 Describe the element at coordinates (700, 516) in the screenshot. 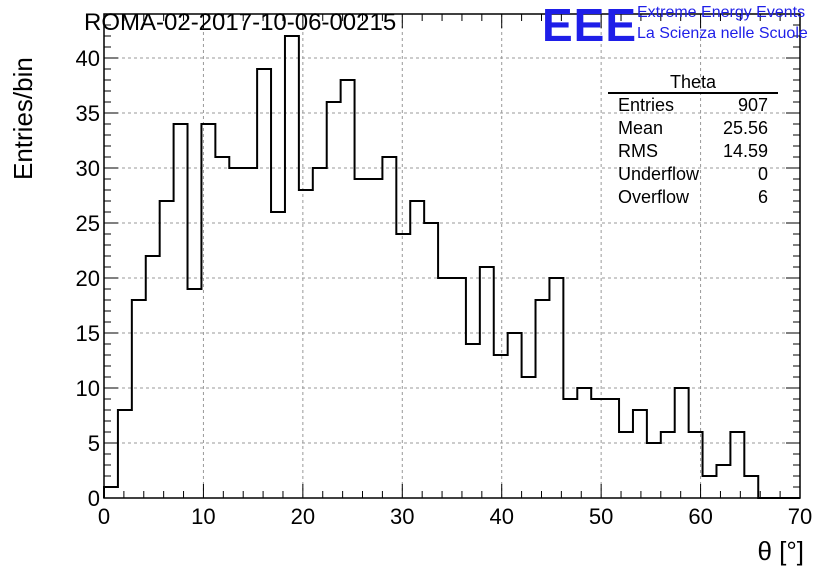

I see `x-tick-label: 60` at that location.